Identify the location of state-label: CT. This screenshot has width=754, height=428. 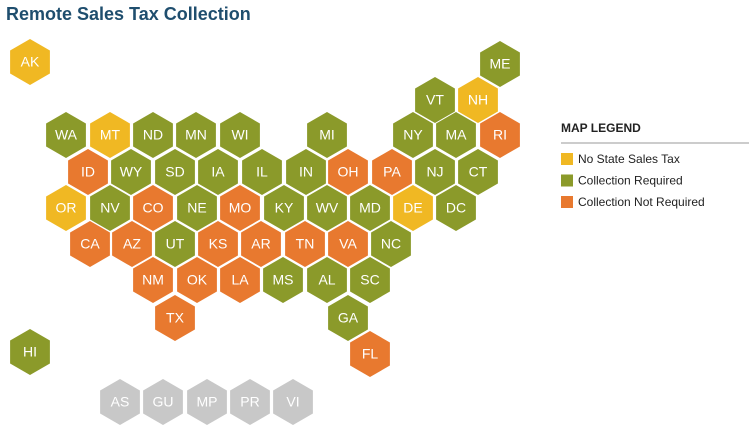
(478, 172).